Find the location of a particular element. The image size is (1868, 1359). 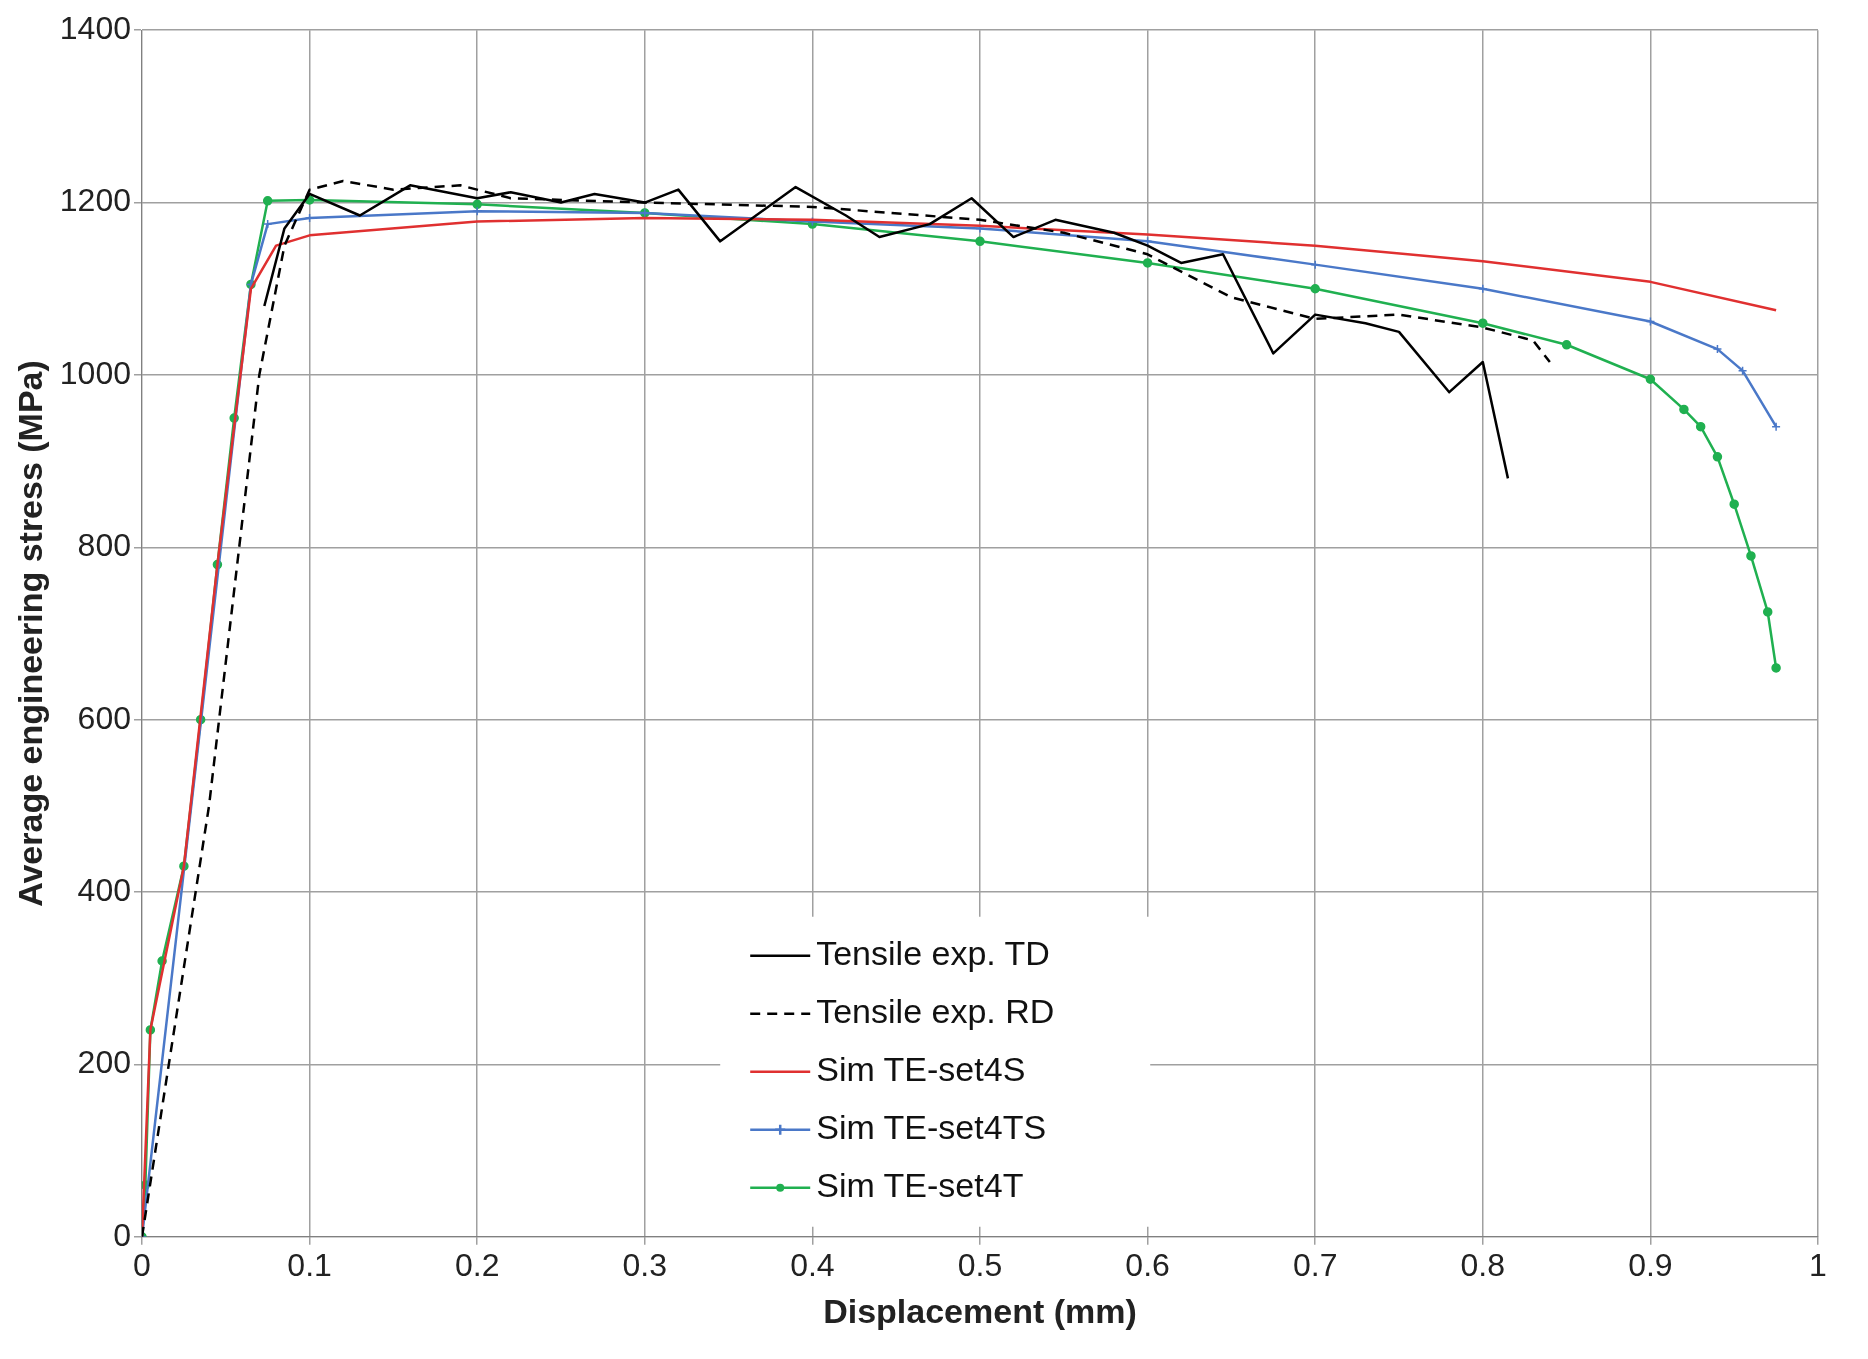

legend-label: Sim TE-set4S is located at coordinates (921, 1069).